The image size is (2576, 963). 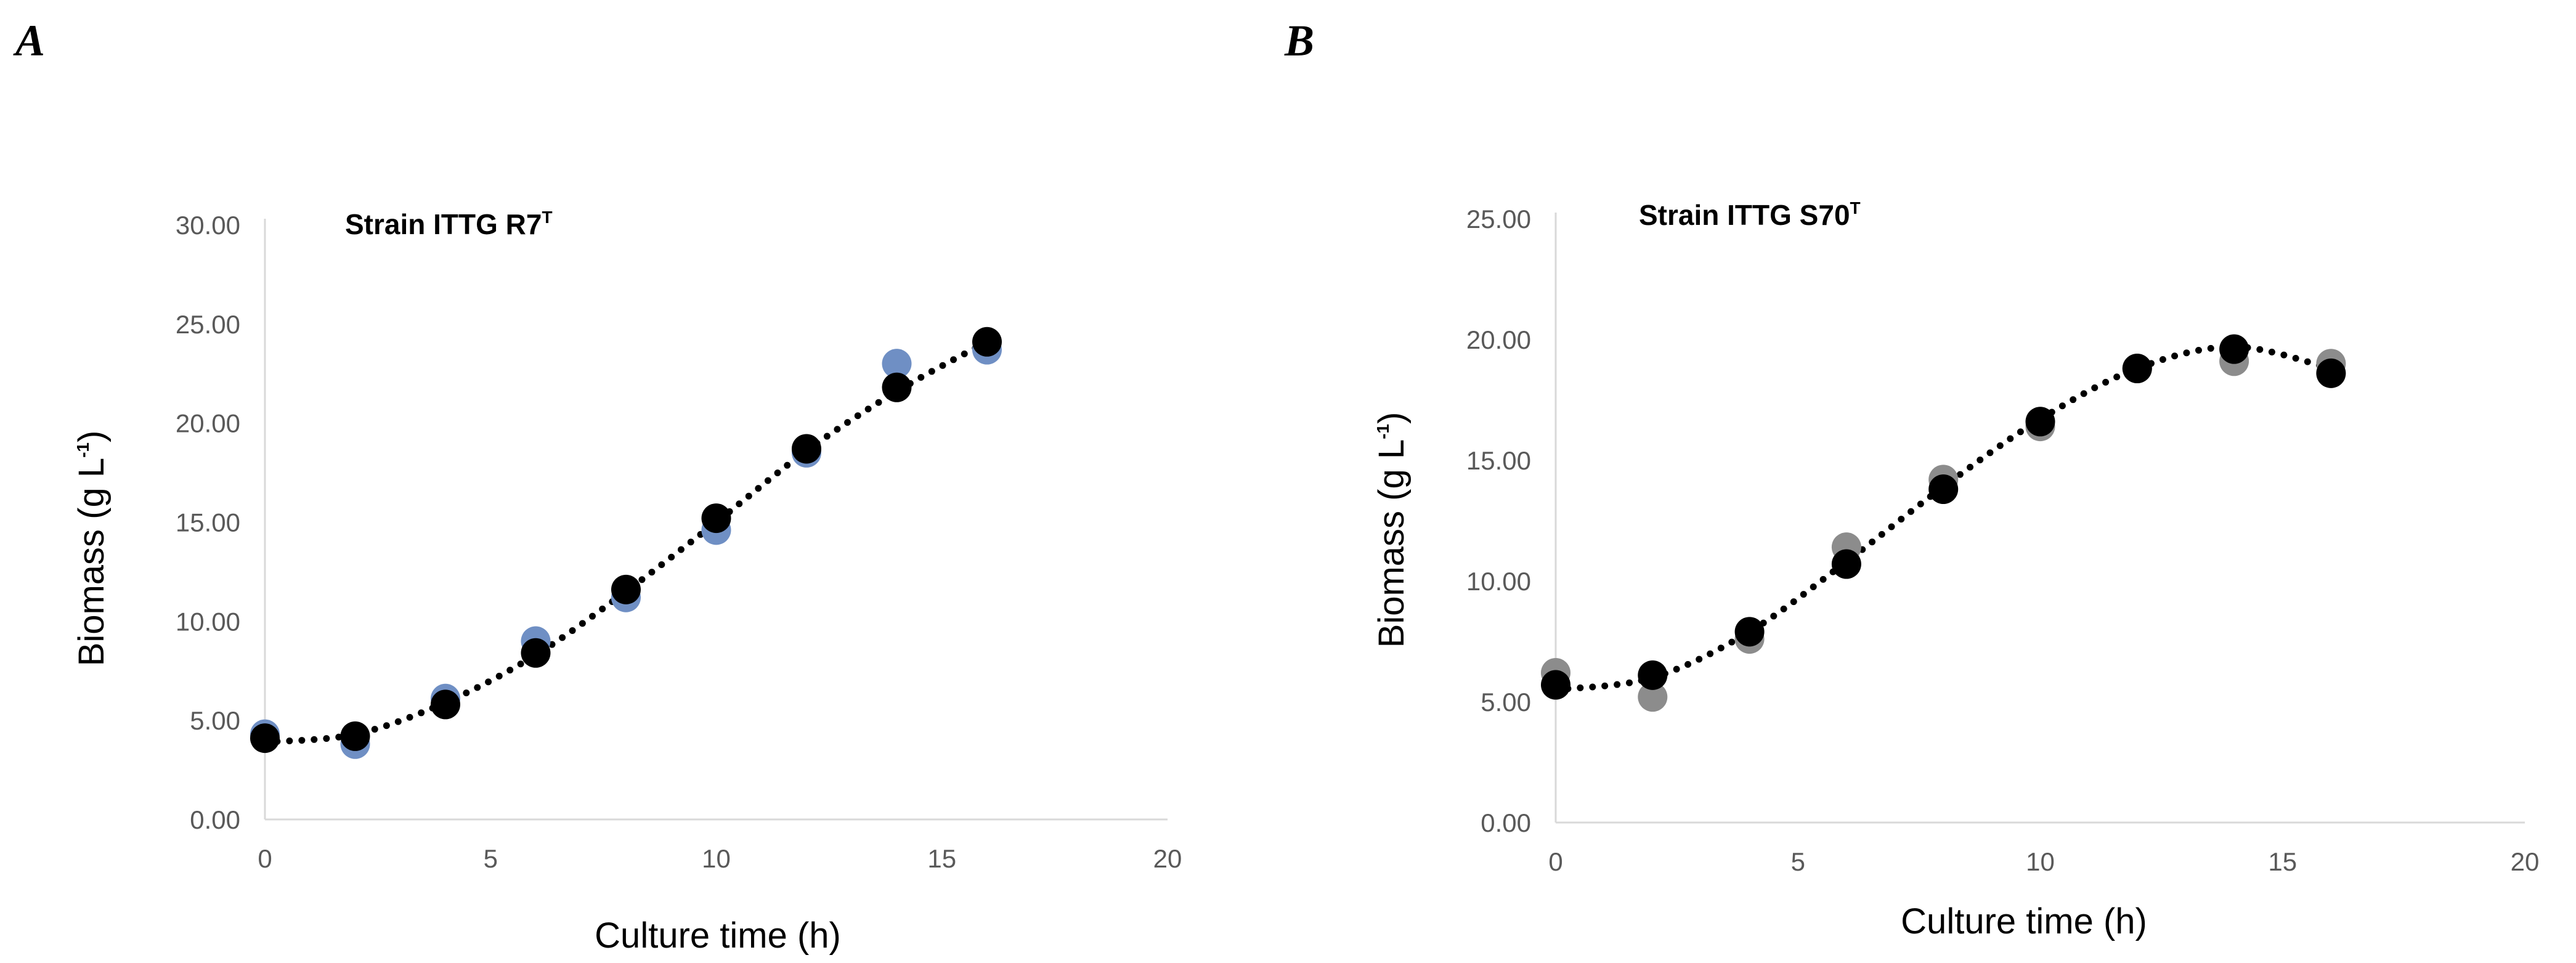 I want to click on chart-title: Strain ITTG S70T, so click(x=1750, y=214).